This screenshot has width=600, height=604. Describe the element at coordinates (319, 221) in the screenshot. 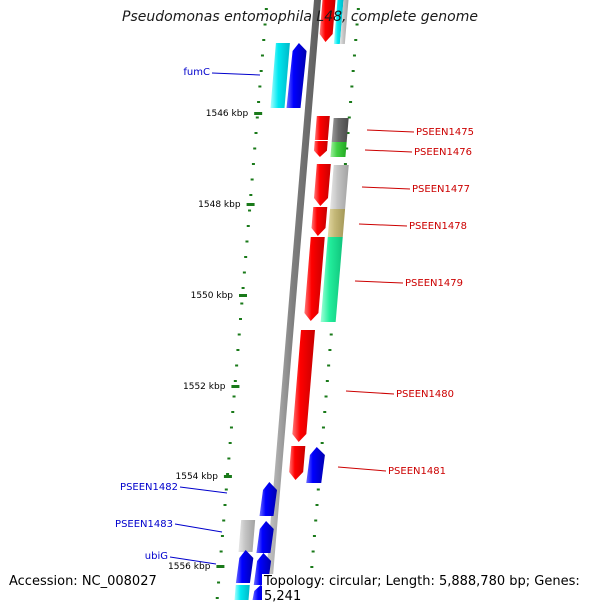

I see `gene-pseen1478` at that location.